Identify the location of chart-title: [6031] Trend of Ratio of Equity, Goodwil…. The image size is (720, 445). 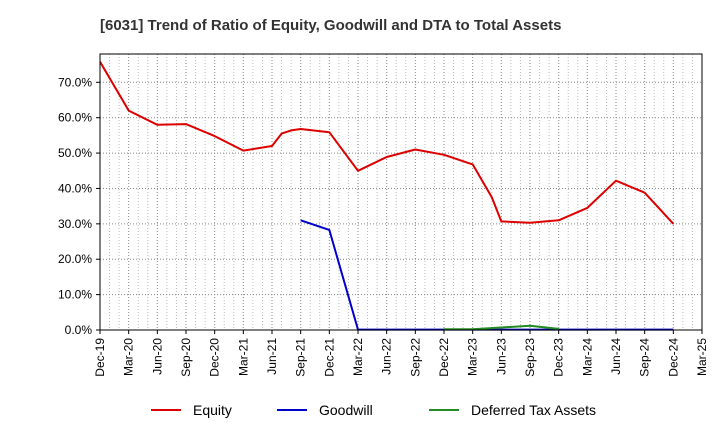
(330, 25).